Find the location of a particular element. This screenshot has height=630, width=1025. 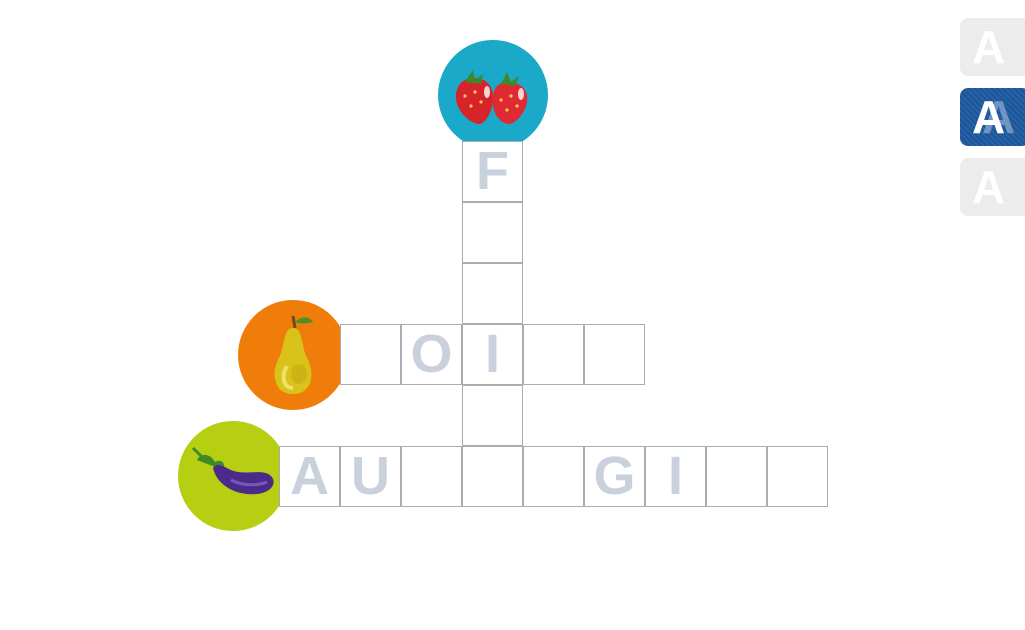

strawberry-clue is located at coordinates (493, 95).